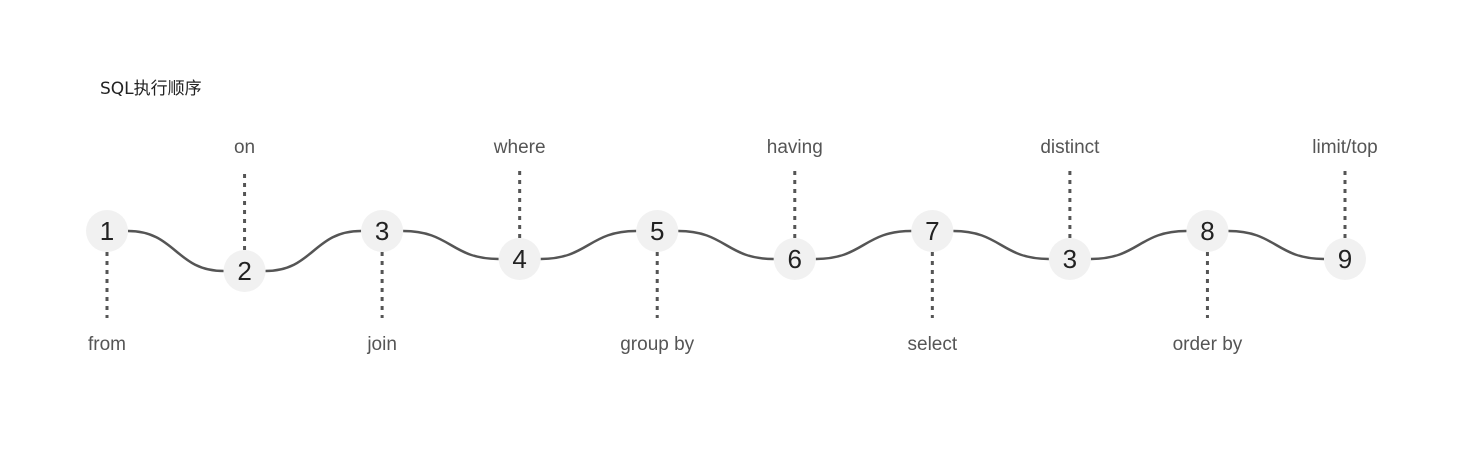 The image size is (1482, 458). I want to click on step-node: 6, so click(794, 259).